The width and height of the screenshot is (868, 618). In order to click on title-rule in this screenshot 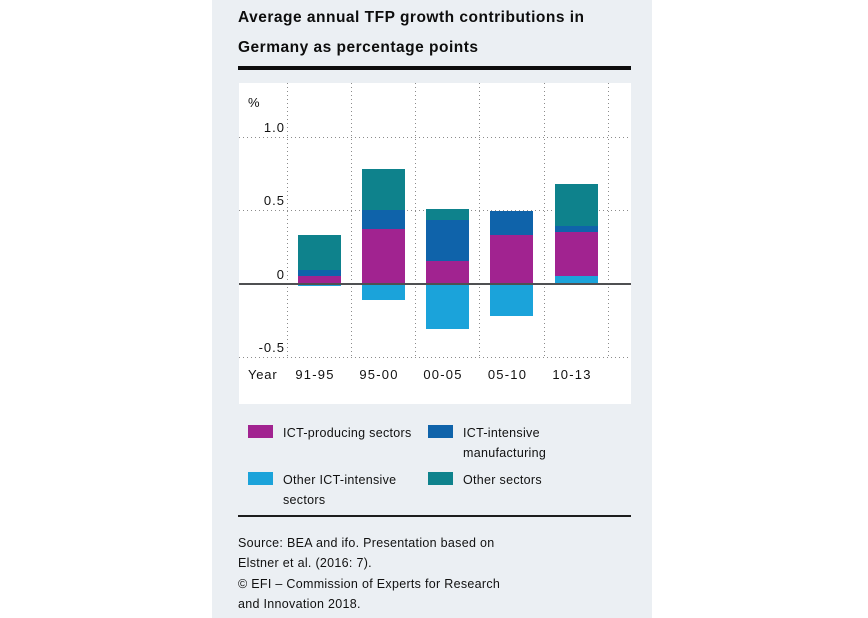, I will do `click(434, 68)`.